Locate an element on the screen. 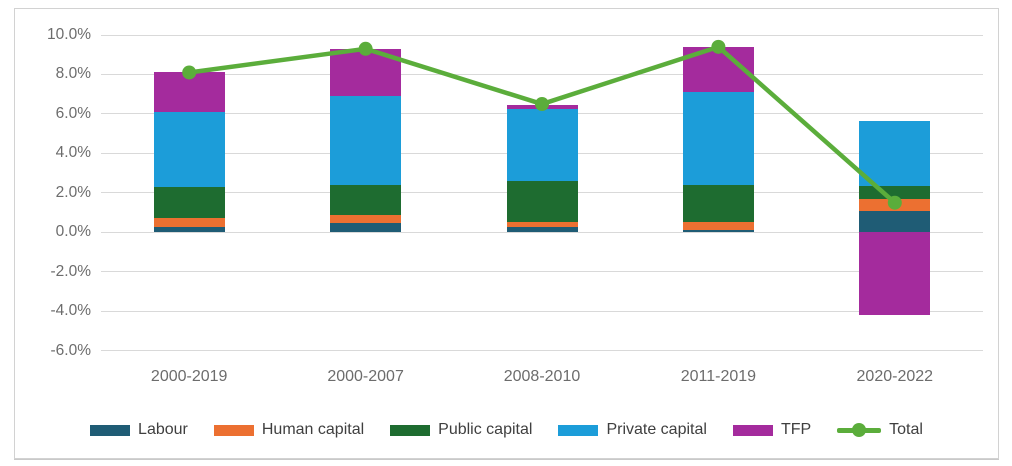 The height and width of the screenshot is (466, 1012). y-axis-tick-label: 8.0% is located at coordinates (73, 74).